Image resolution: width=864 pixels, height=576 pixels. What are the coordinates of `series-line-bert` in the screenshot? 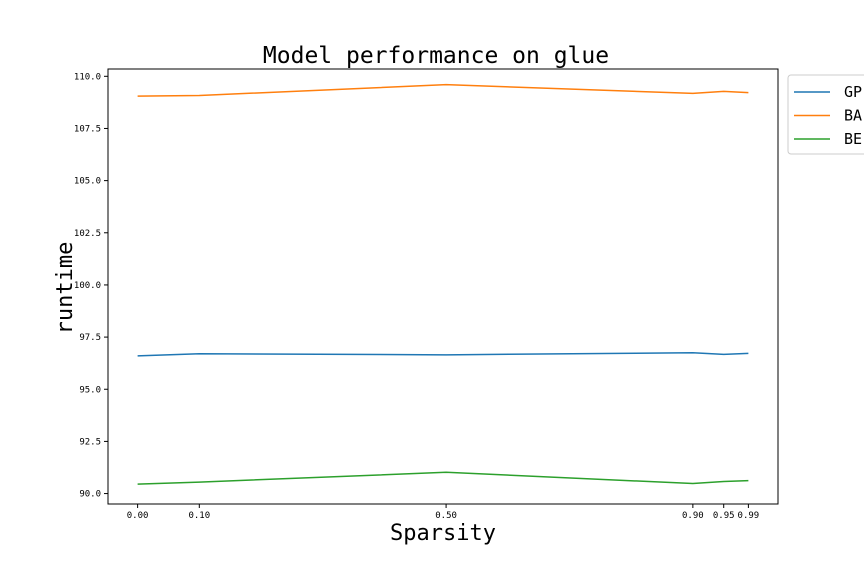 It's located at (443, 478).